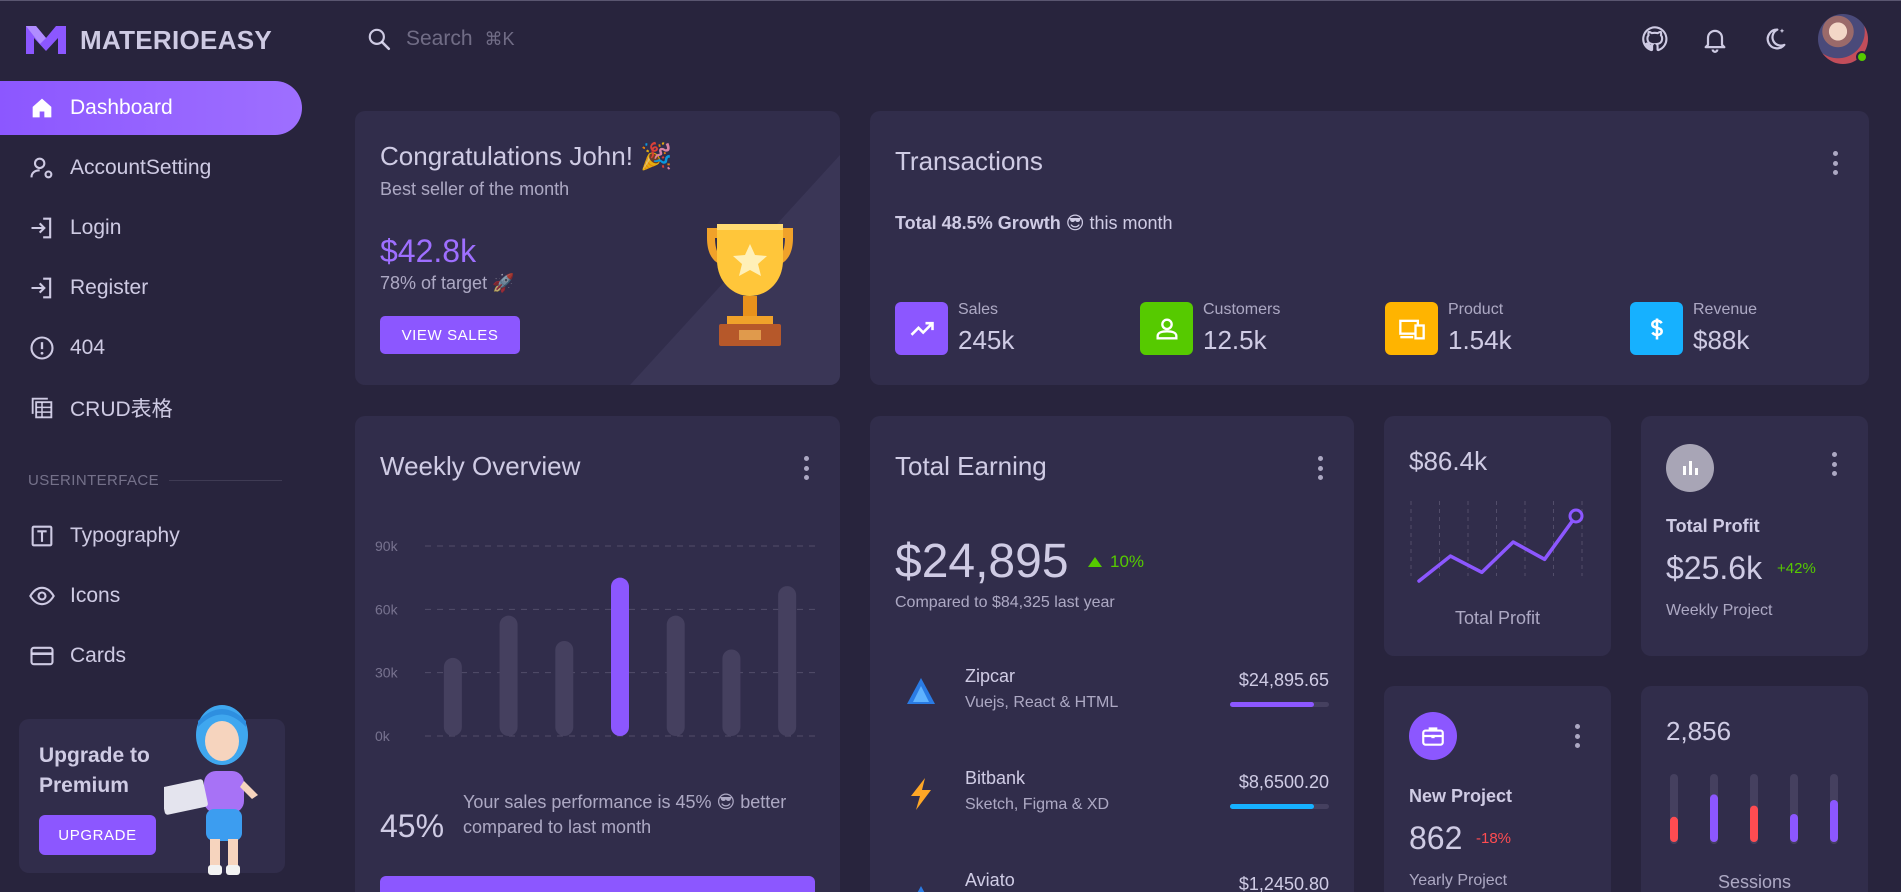  I want to click on earning-change-value: 10%, so click(1127, 561).